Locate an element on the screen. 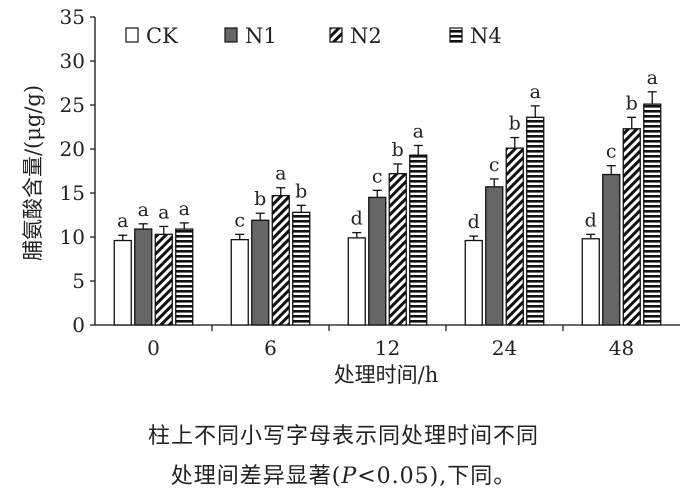  y-tick-label: 25 is located at coordinates (72, 105).